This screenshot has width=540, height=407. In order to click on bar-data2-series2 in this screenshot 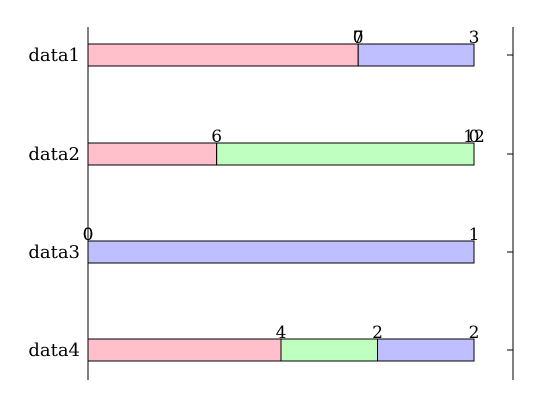, I will do `click(345, 154)`.